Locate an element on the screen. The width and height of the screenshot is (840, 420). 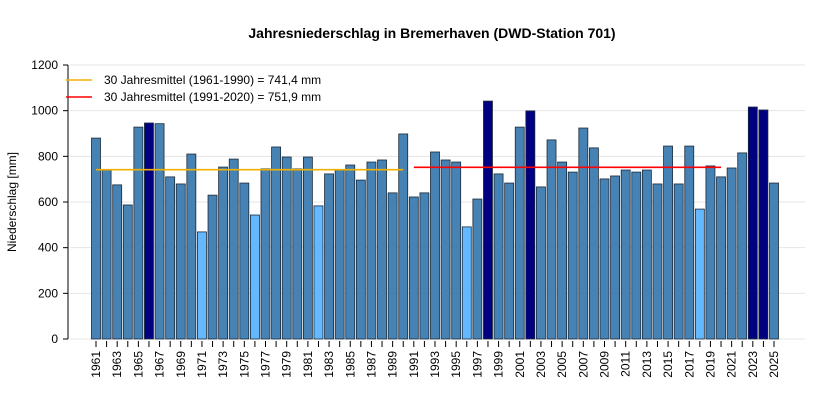
x-tick-label: 1979 is located at coordinates (287, 364).